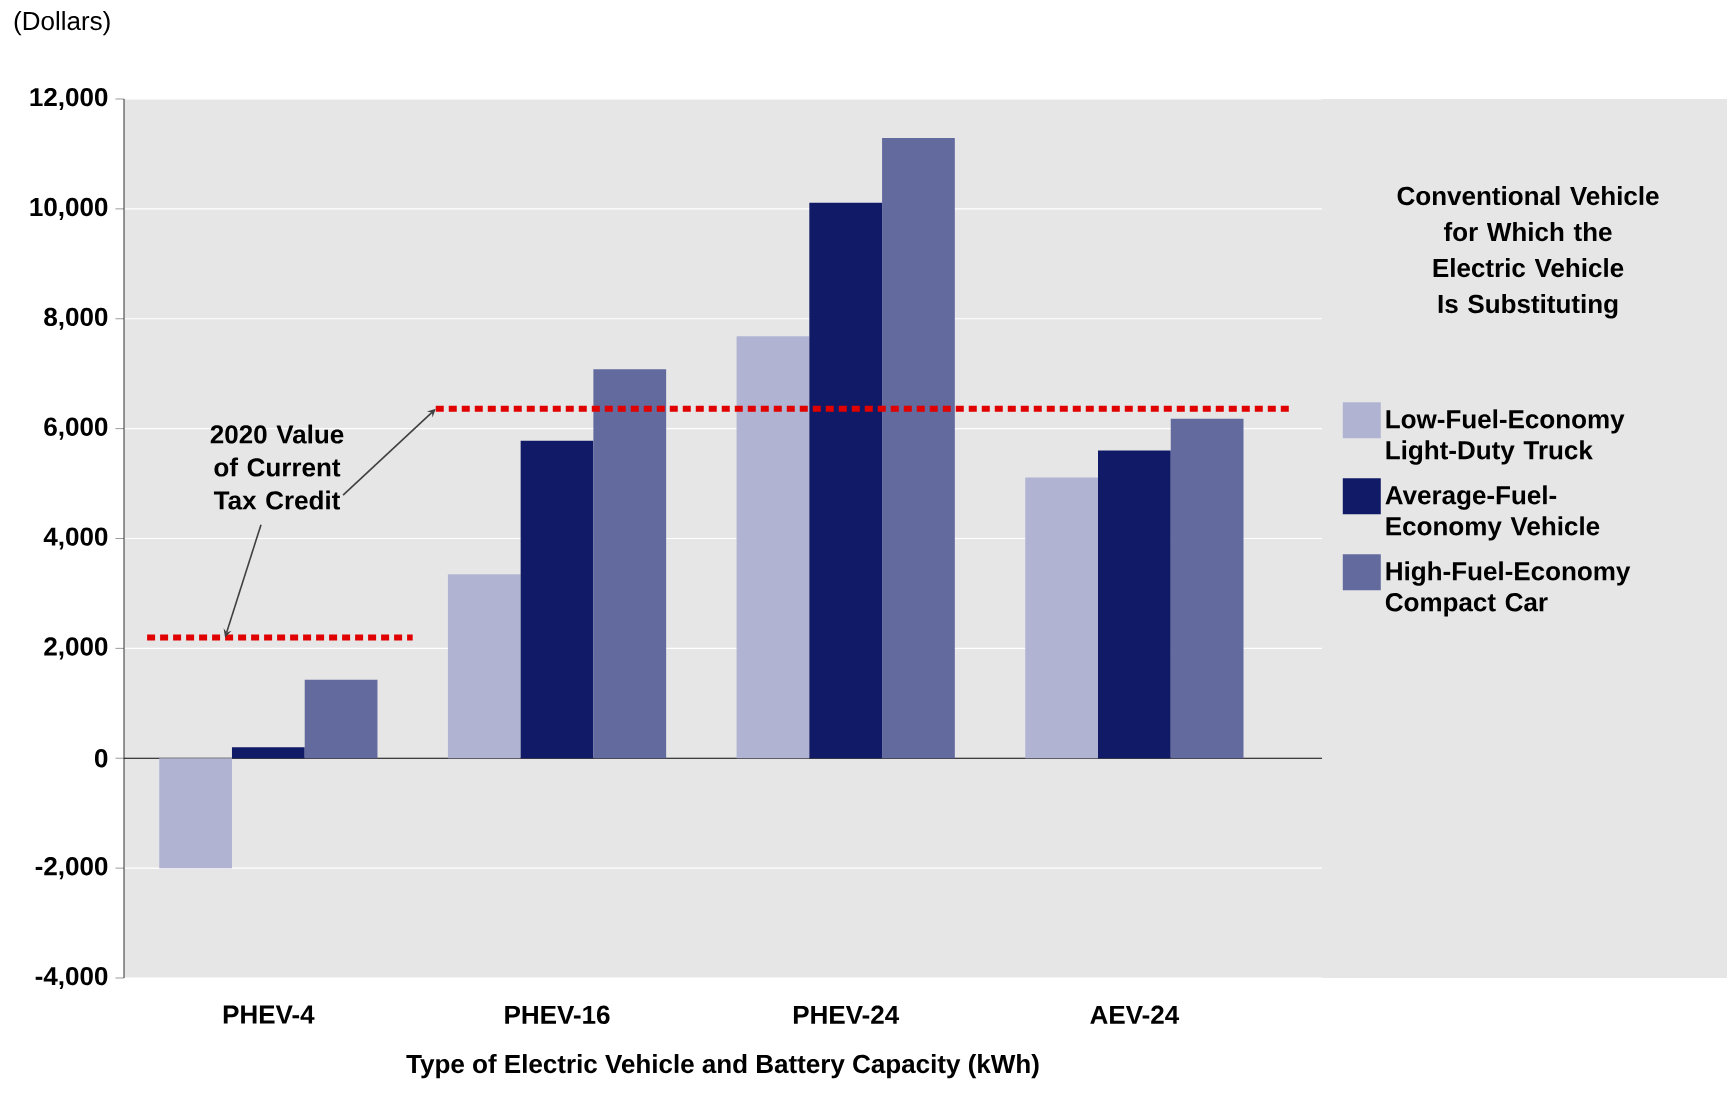 The width and height of the screenshot is (1727, 1103). I want to click on y-tick-label: -4,000, so click(71, 978).